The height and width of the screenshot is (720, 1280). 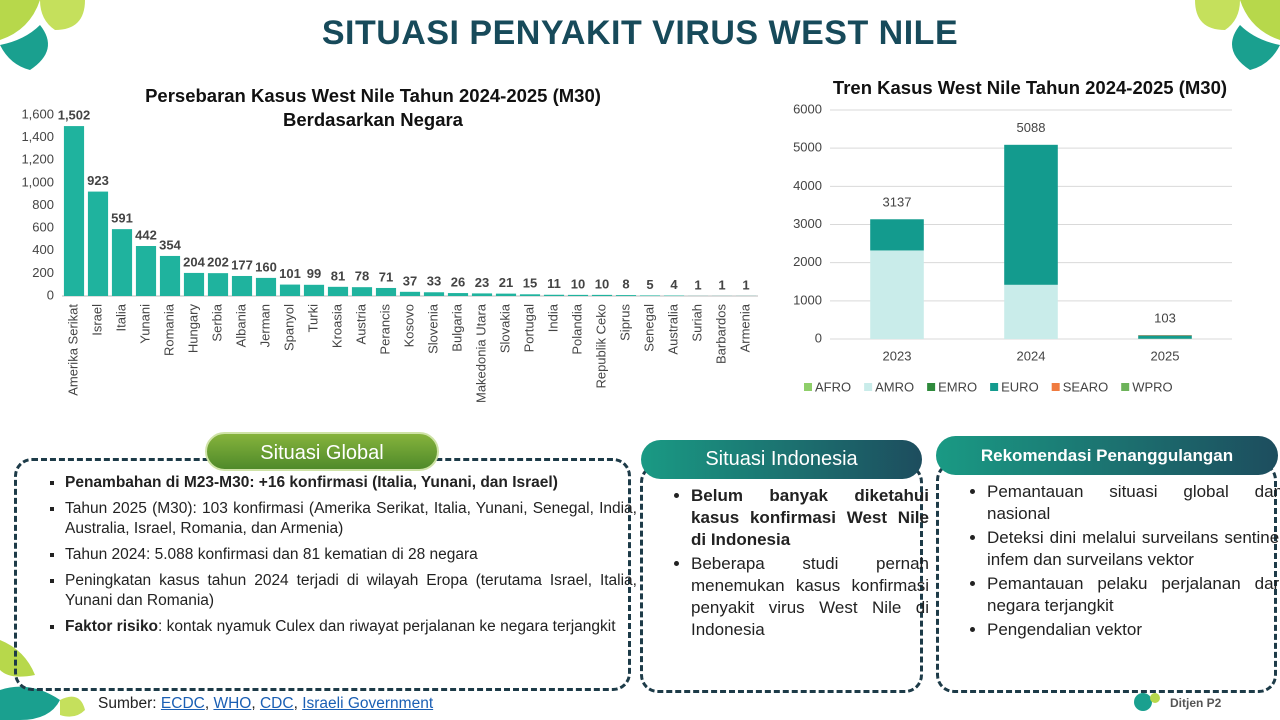 What do you see at coordinates (649, 284) in the screenshot?
I see `data-label: 5` at bounding box center [649, 284].